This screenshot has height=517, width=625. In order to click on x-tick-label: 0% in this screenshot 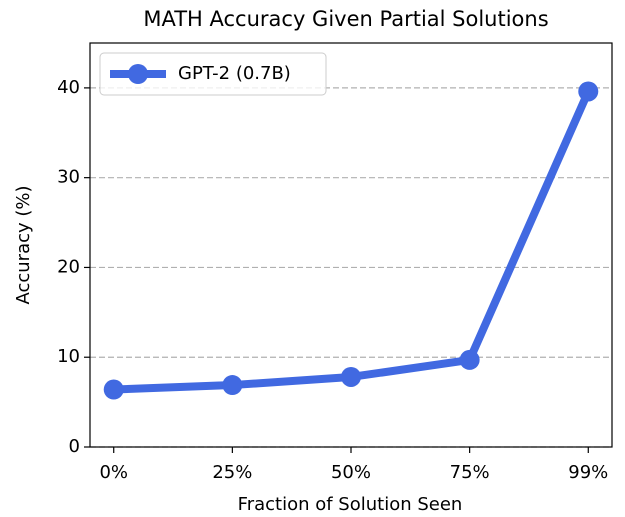, I will do `click(113, 472)`.